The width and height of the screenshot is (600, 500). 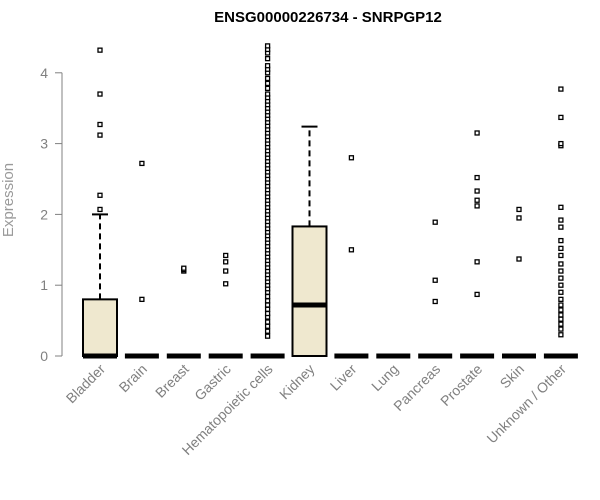 I want to click on x-tick-label: Brain, so click(x=133, y=378).